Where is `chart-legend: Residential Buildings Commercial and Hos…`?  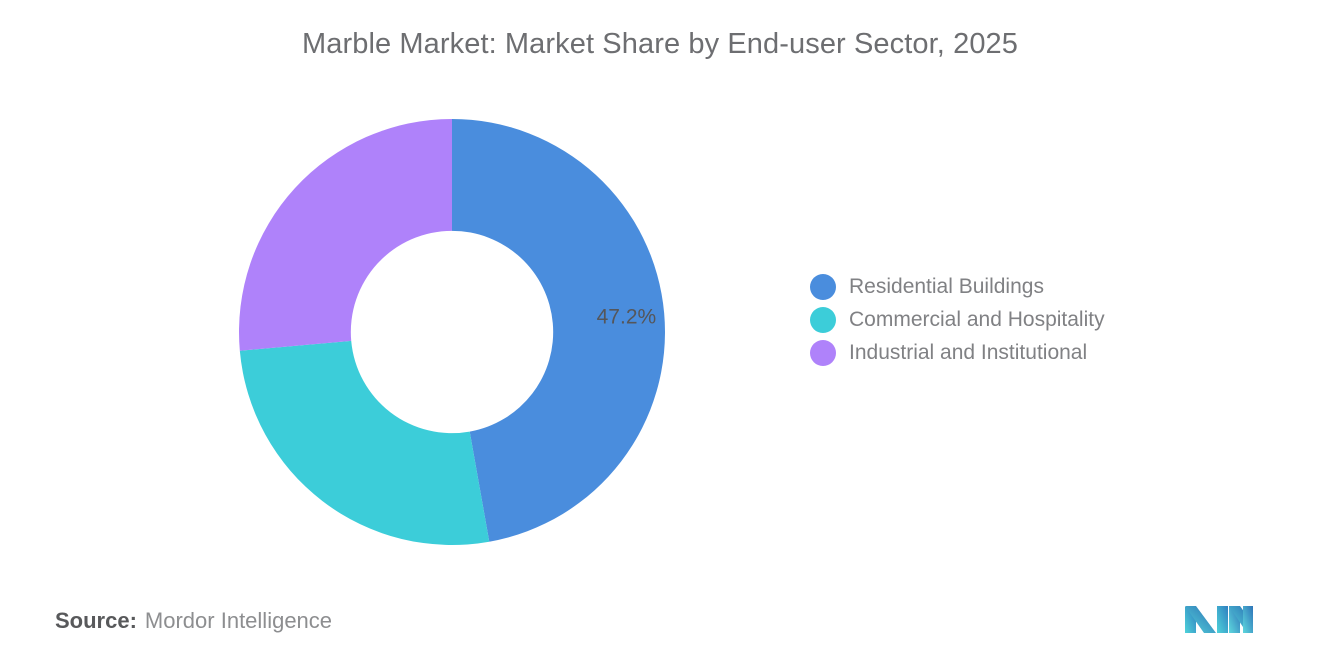
chart-legend: Residential Buildings Commercial and Hos… is located at coordinates (1025, 319).